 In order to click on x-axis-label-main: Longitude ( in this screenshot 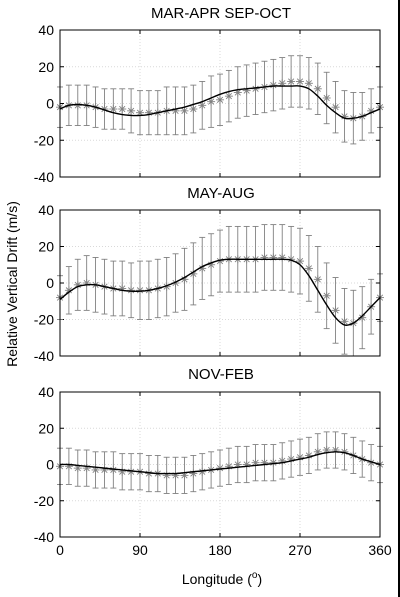, I will do `click(217, 579)`.